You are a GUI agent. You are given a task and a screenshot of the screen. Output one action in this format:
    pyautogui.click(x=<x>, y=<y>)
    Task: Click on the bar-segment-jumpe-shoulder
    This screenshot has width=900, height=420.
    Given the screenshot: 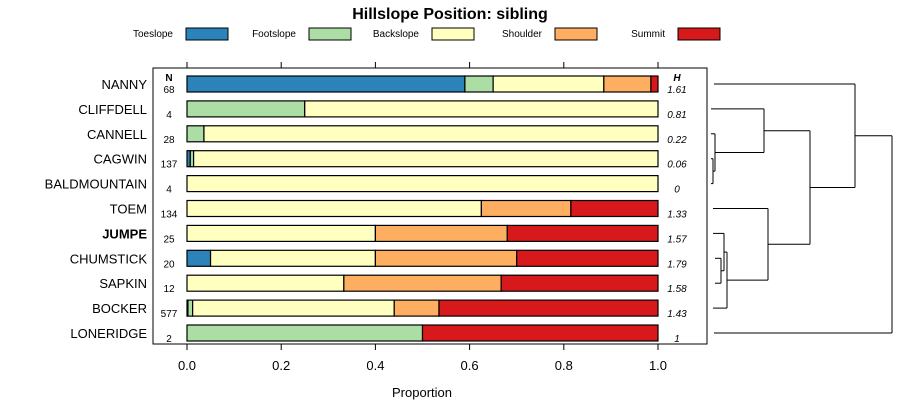 What is the action you would take?
    pyautogui.click(x=441, y=233)
    